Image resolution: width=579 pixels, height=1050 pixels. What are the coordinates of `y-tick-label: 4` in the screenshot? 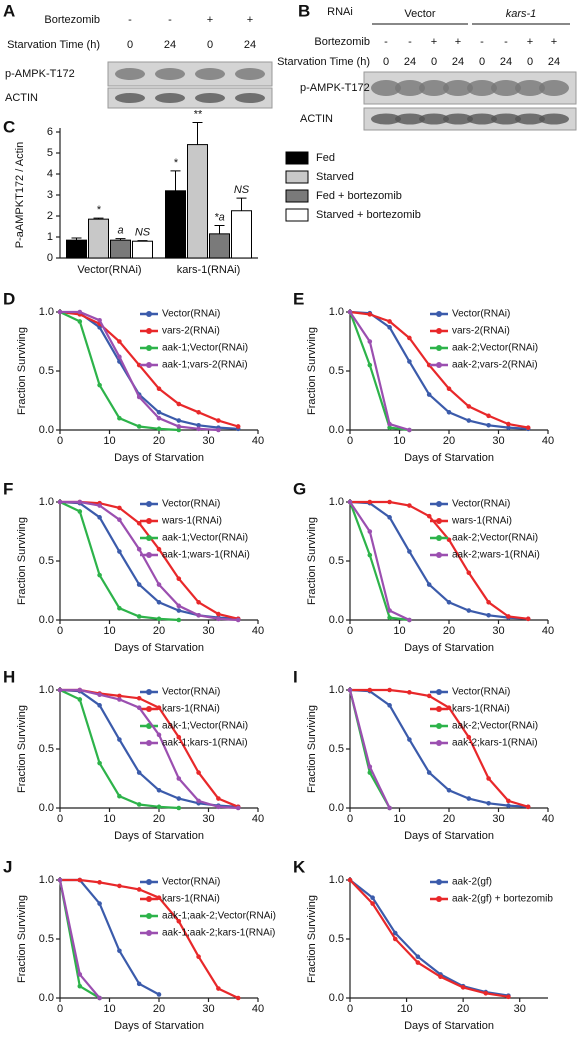 It's located at (50, 174).